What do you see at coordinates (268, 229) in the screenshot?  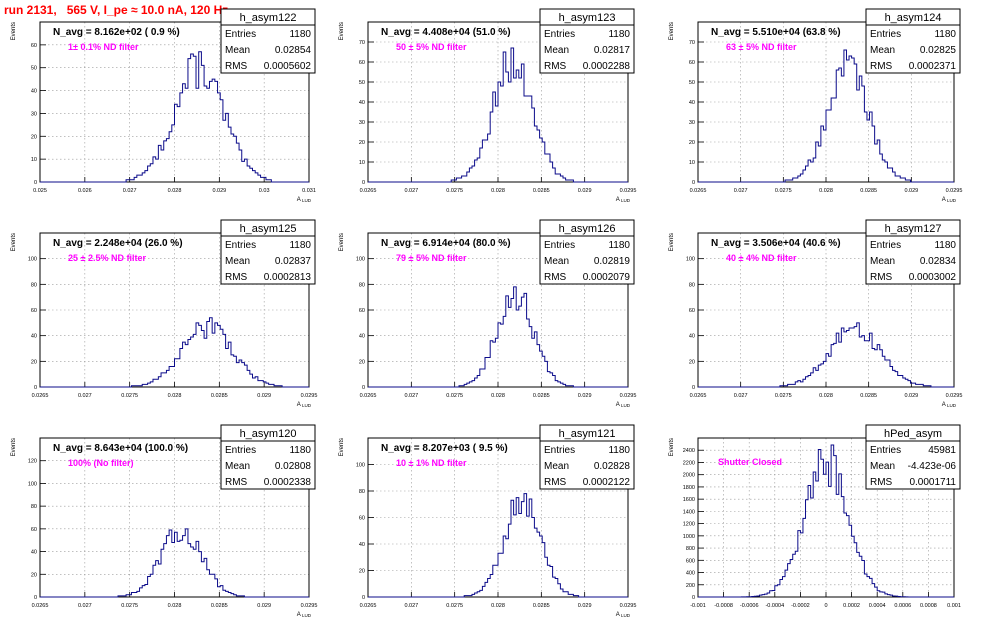 I see `stats-title: h_asym125` at bounding box center [268, 229].